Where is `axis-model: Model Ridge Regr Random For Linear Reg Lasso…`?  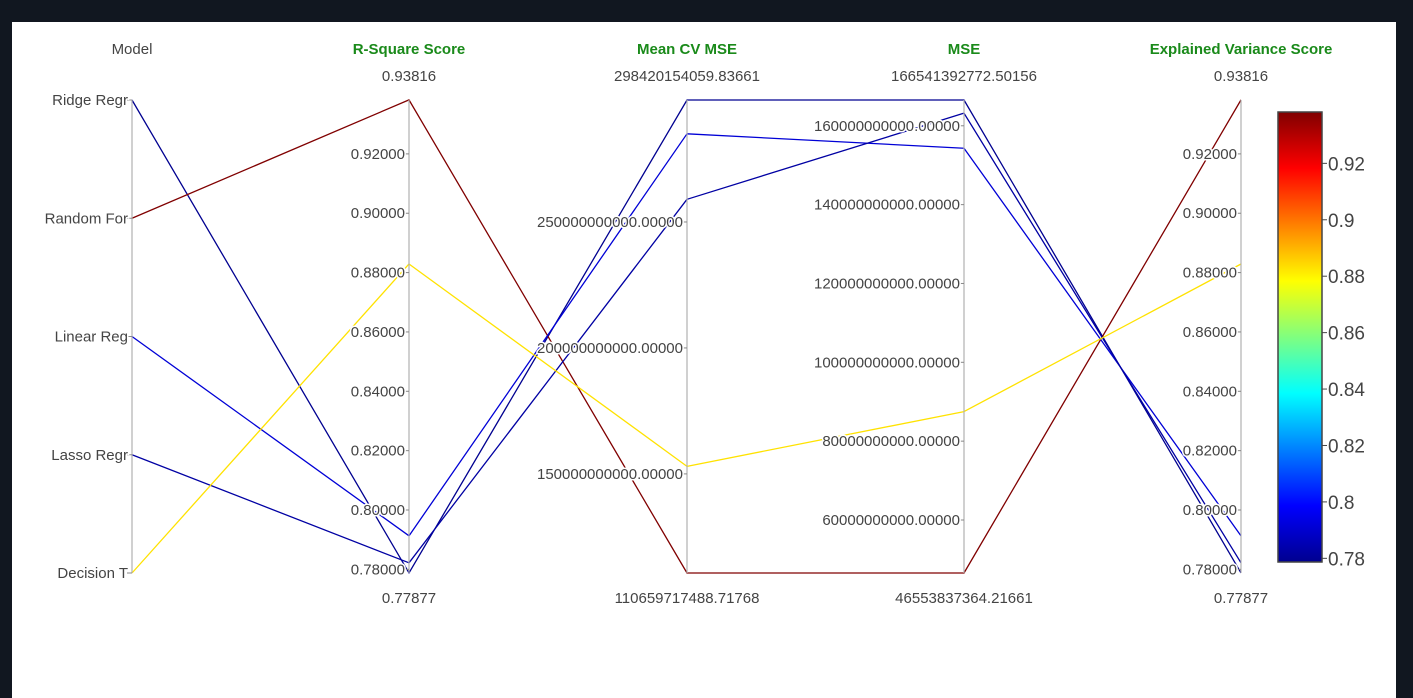 axis-model: Model Ridge Regr Random For Linear Reg Lasso… is located at coordinates (98, 312).